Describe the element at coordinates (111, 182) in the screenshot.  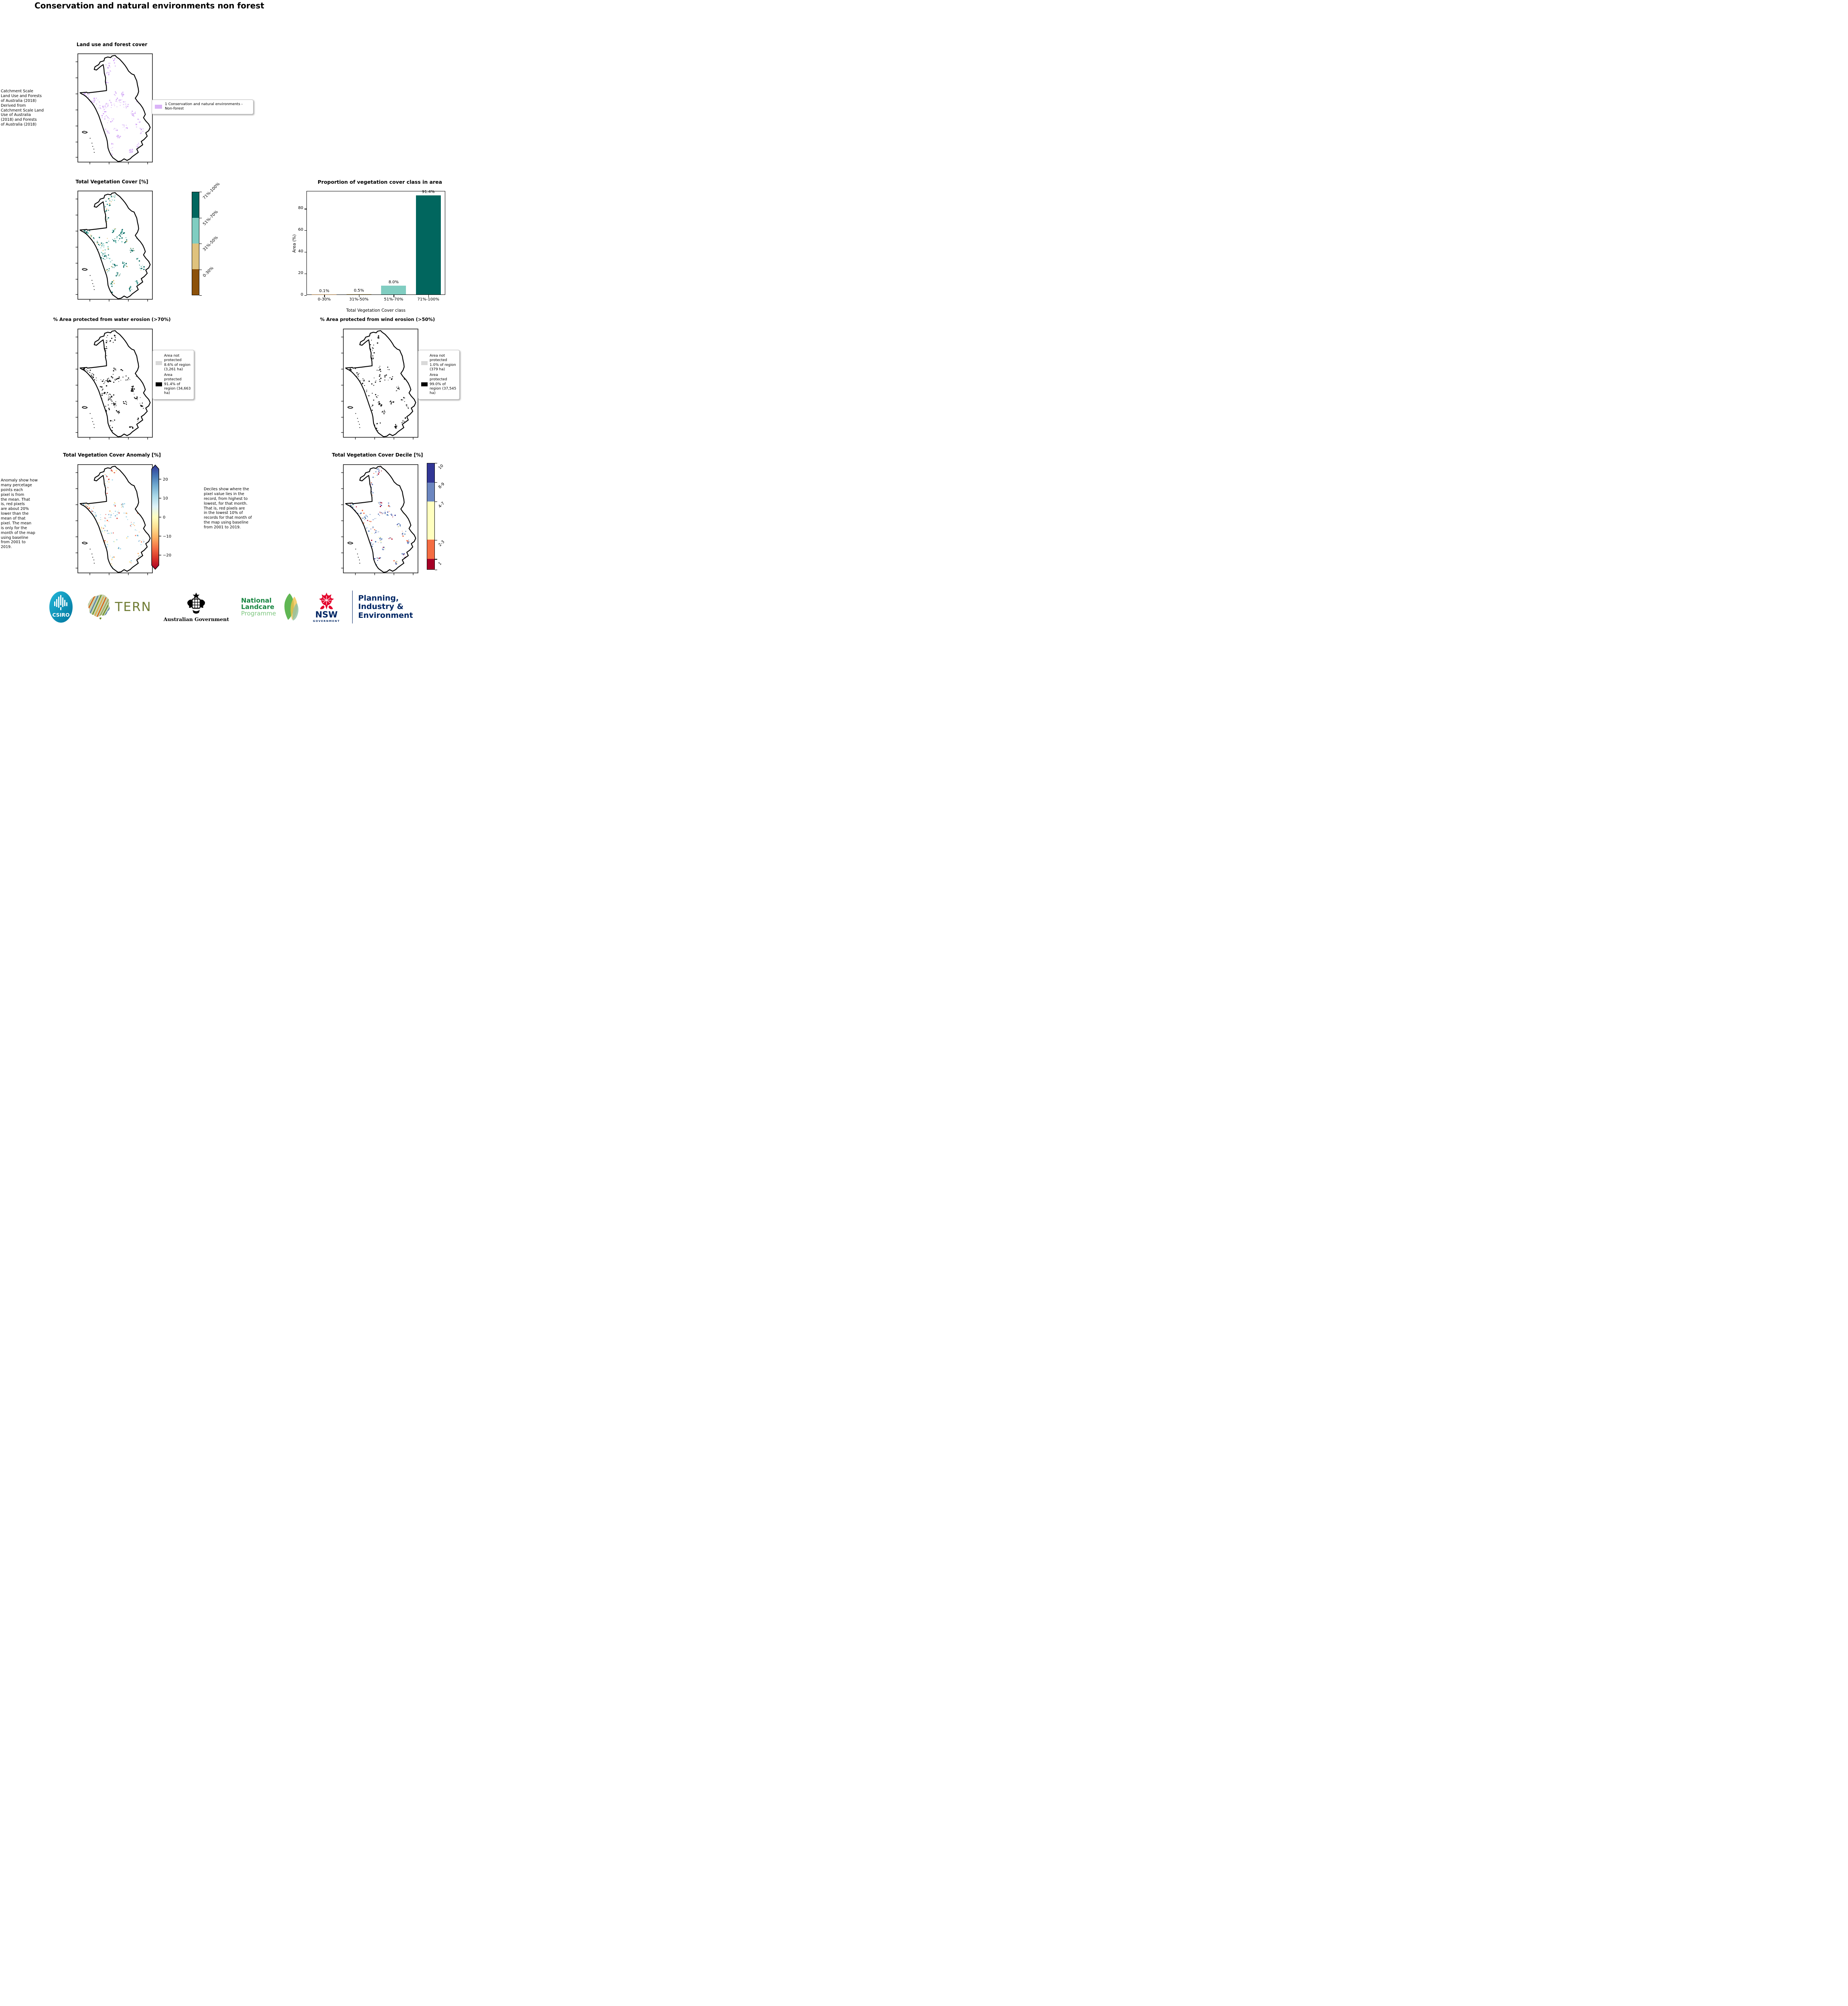
I see `veg-cover-map-title: Total Vegetation Cover [%]` at that location.